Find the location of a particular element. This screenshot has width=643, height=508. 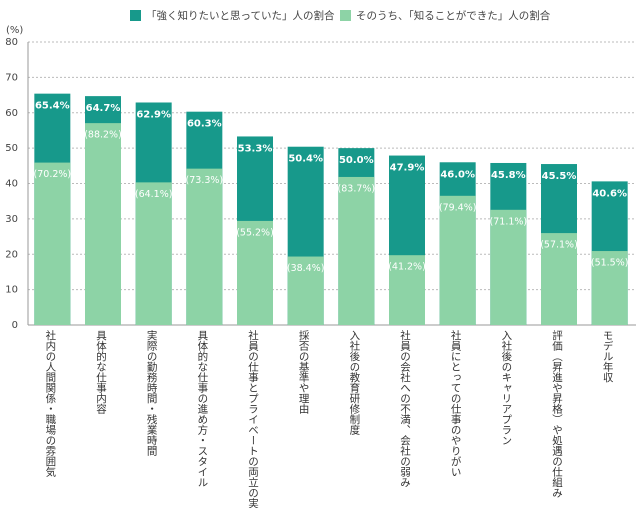

x-tick-label: 社員にとっての仕事のやりがい is located at coordinates (456, 403).